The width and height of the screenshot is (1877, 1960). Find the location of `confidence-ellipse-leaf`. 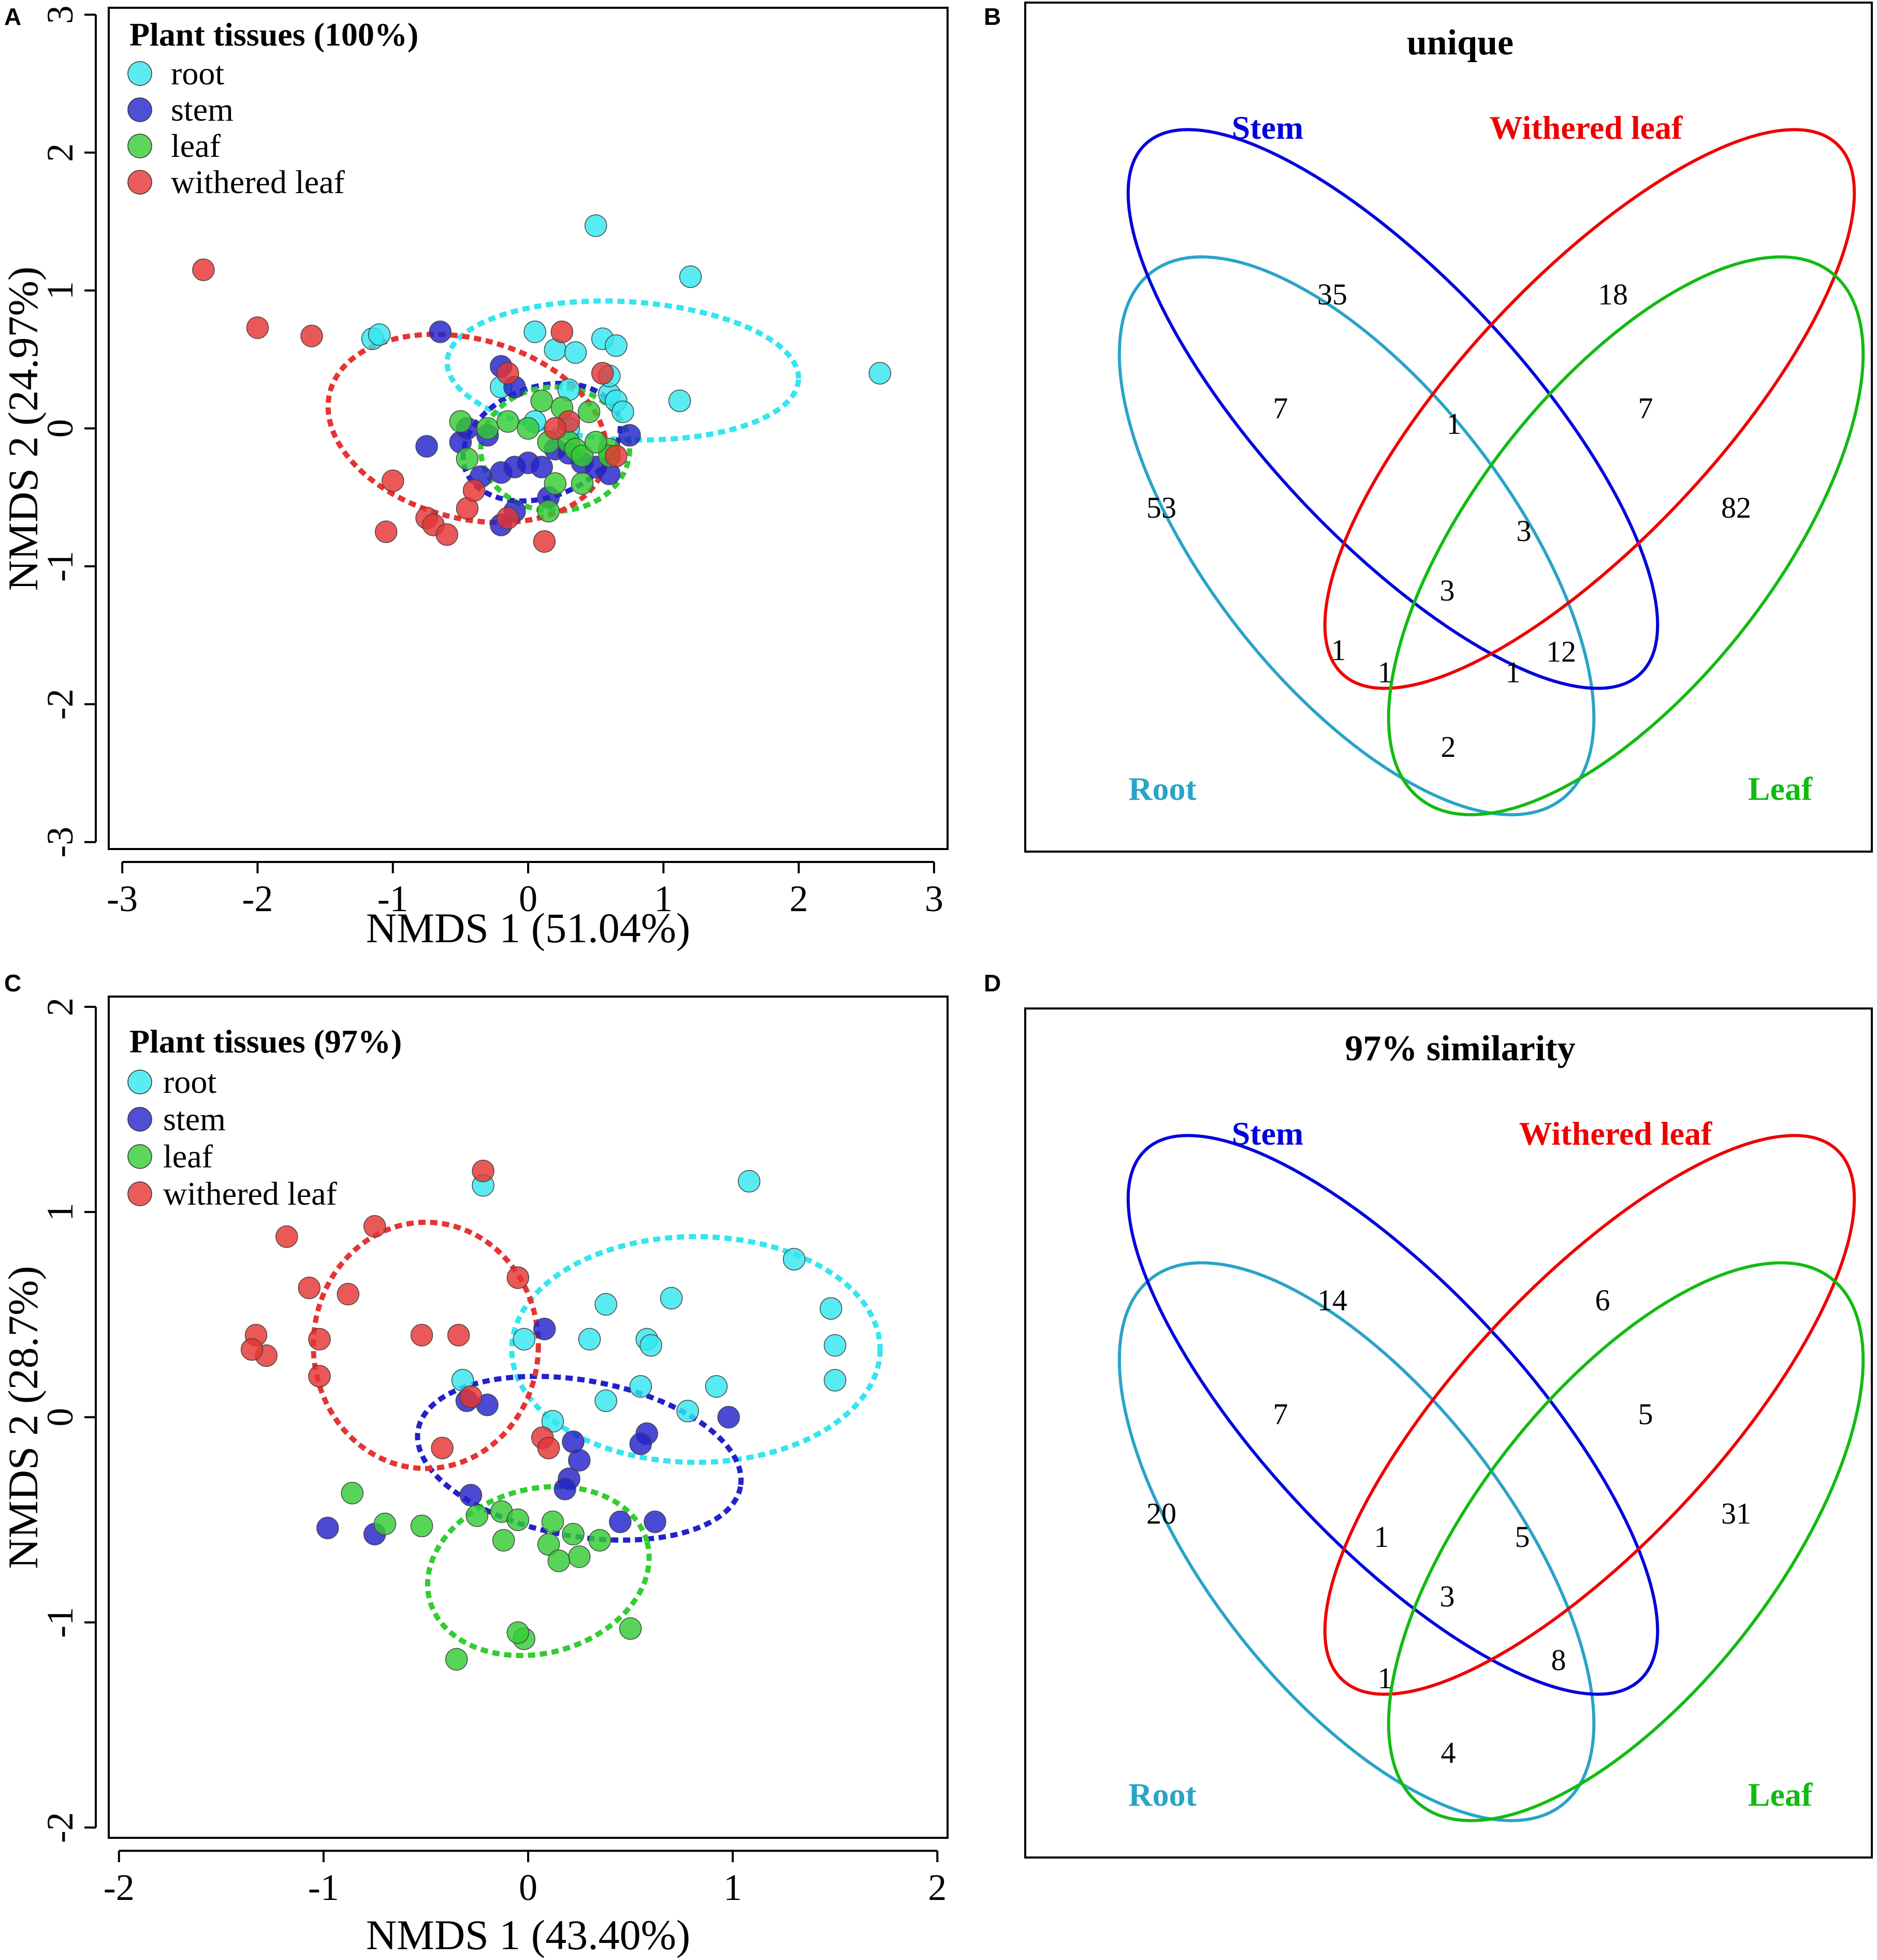

confidence-ellipse-leaf is located at coordinates (539, 1571).